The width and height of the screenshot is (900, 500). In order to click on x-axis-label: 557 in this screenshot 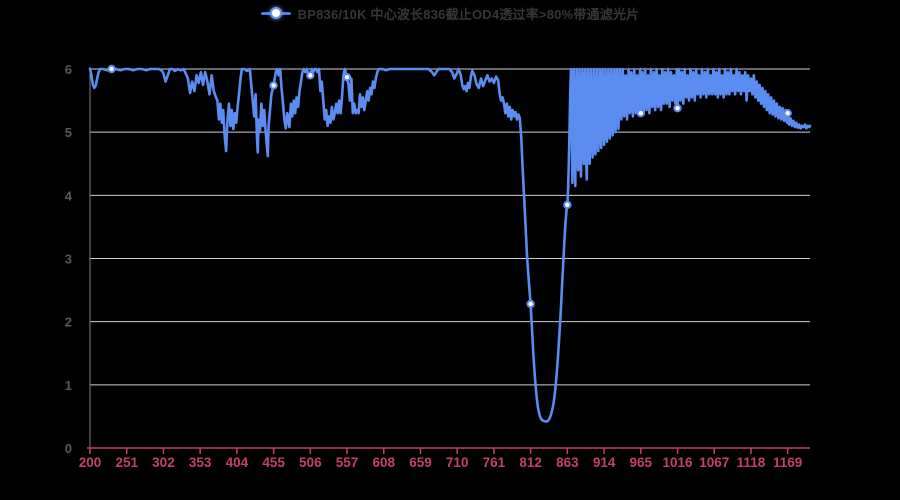, I will do `click(347, 462)`.